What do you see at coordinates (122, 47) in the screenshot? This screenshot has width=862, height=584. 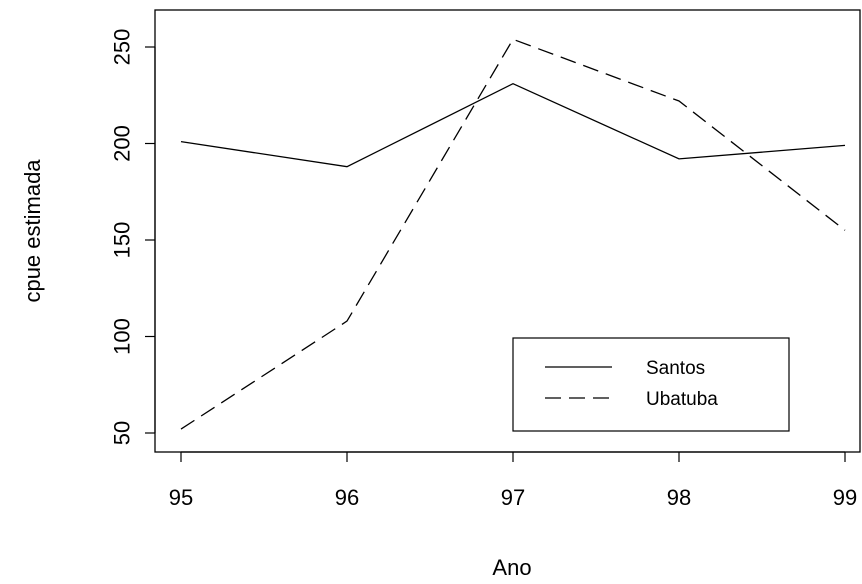 I see `y-tick-label: 250` at bounding box center [122, 47].